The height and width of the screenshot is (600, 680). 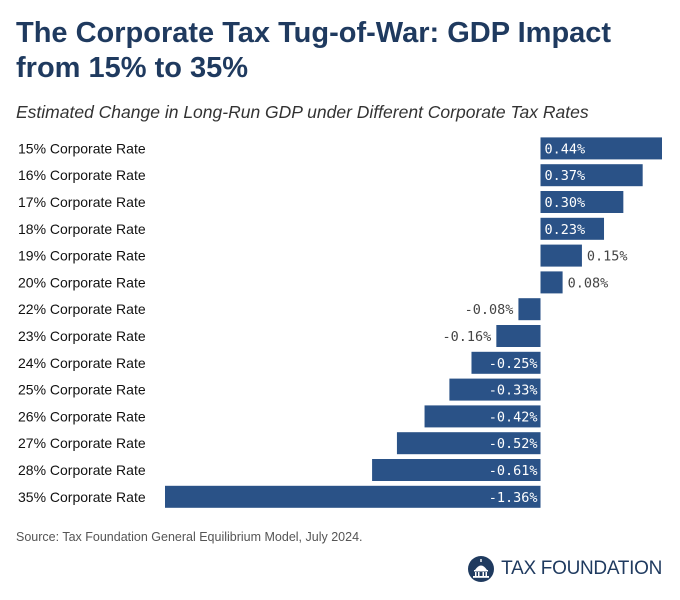 I want to click on data-label: -0.33%, so click(x=513, y=391).